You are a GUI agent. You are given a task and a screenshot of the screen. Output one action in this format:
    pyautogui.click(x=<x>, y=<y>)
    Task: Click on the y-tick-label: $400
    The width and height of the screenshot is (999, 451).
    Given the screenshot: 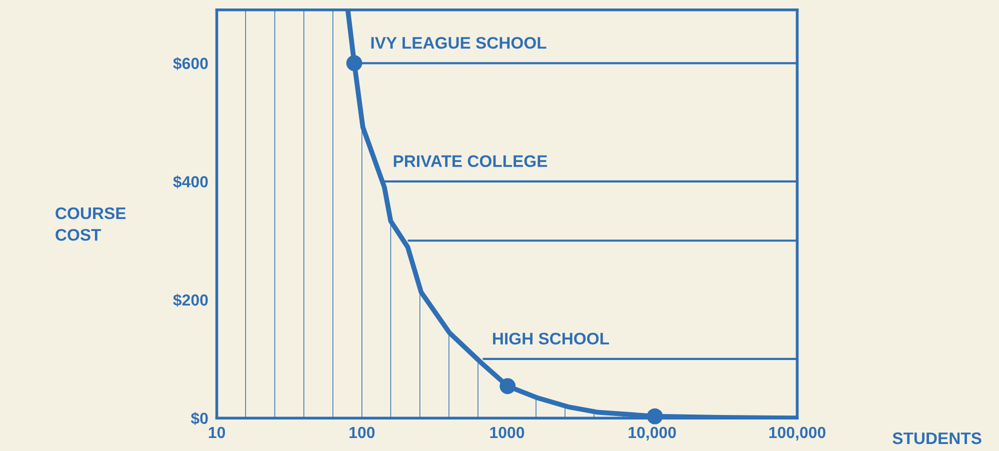 What is the action you would take?
    pyautogui.click(x=190, y=181)
    